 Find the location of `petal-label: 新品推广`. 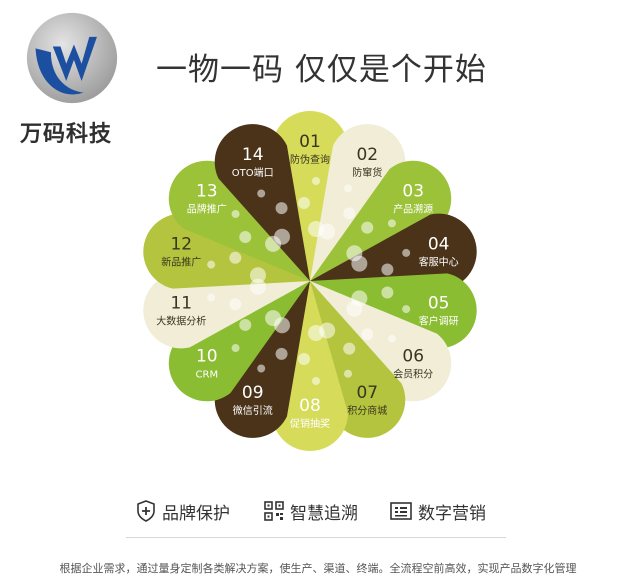

petal-label: 新品推广 is located at coordinates (181, 262).